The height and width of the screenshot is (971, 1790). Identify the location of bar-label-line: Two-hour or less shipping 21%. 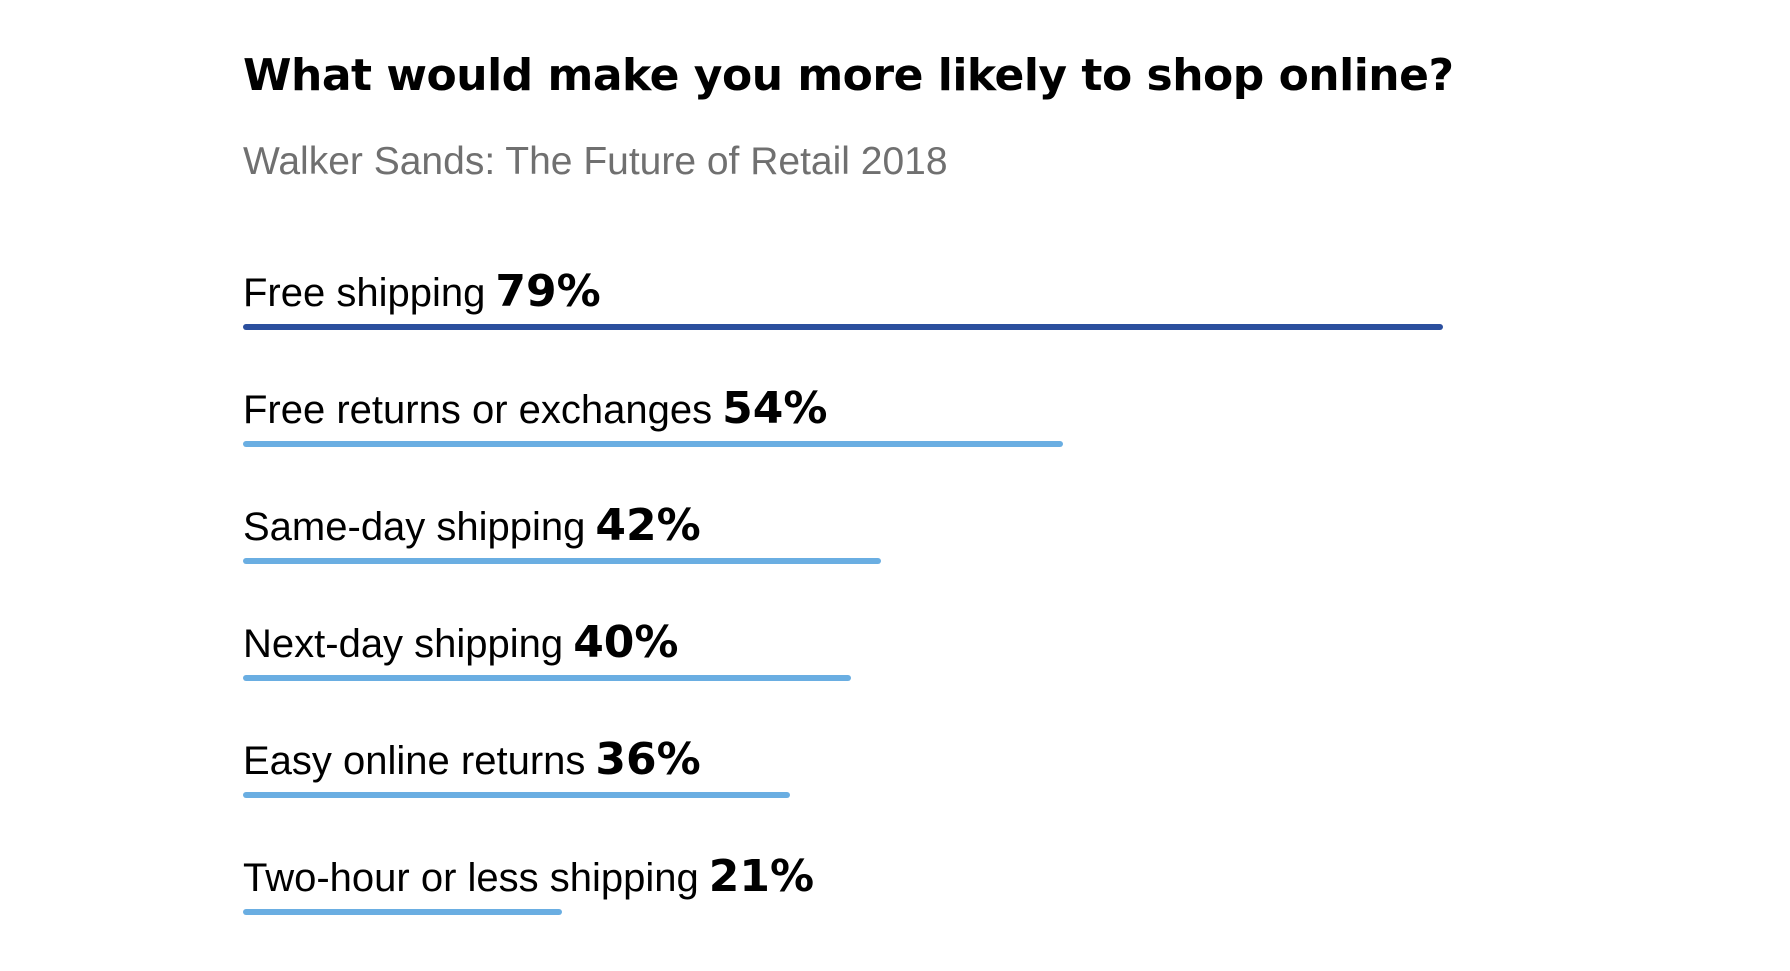
(528, 877).